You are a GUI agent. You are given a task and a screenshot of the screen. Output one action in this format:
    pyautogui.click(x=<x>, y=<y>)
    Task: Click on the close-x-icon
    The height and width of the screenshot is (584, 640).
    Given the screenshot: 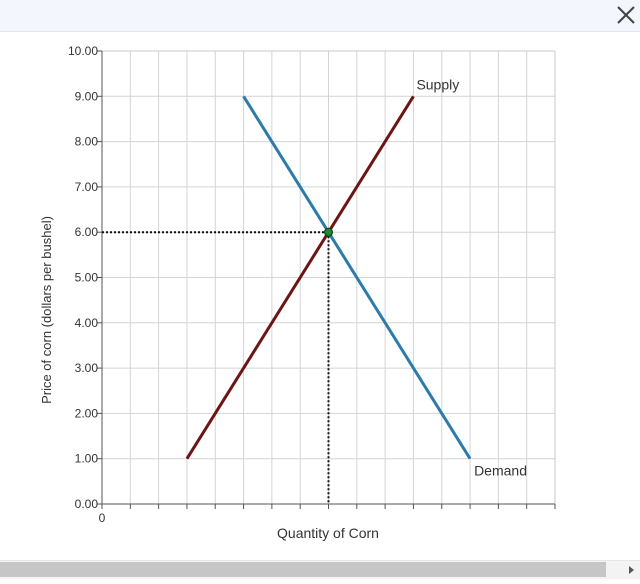 What is the action you would take?
    pyautogui.click(x=626, y=15)
    